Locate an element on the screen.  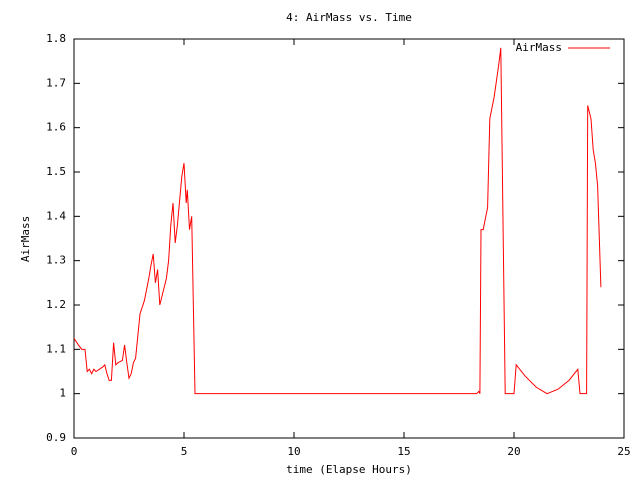
x-tick-label: 0 is located at coordinates (74, 451).